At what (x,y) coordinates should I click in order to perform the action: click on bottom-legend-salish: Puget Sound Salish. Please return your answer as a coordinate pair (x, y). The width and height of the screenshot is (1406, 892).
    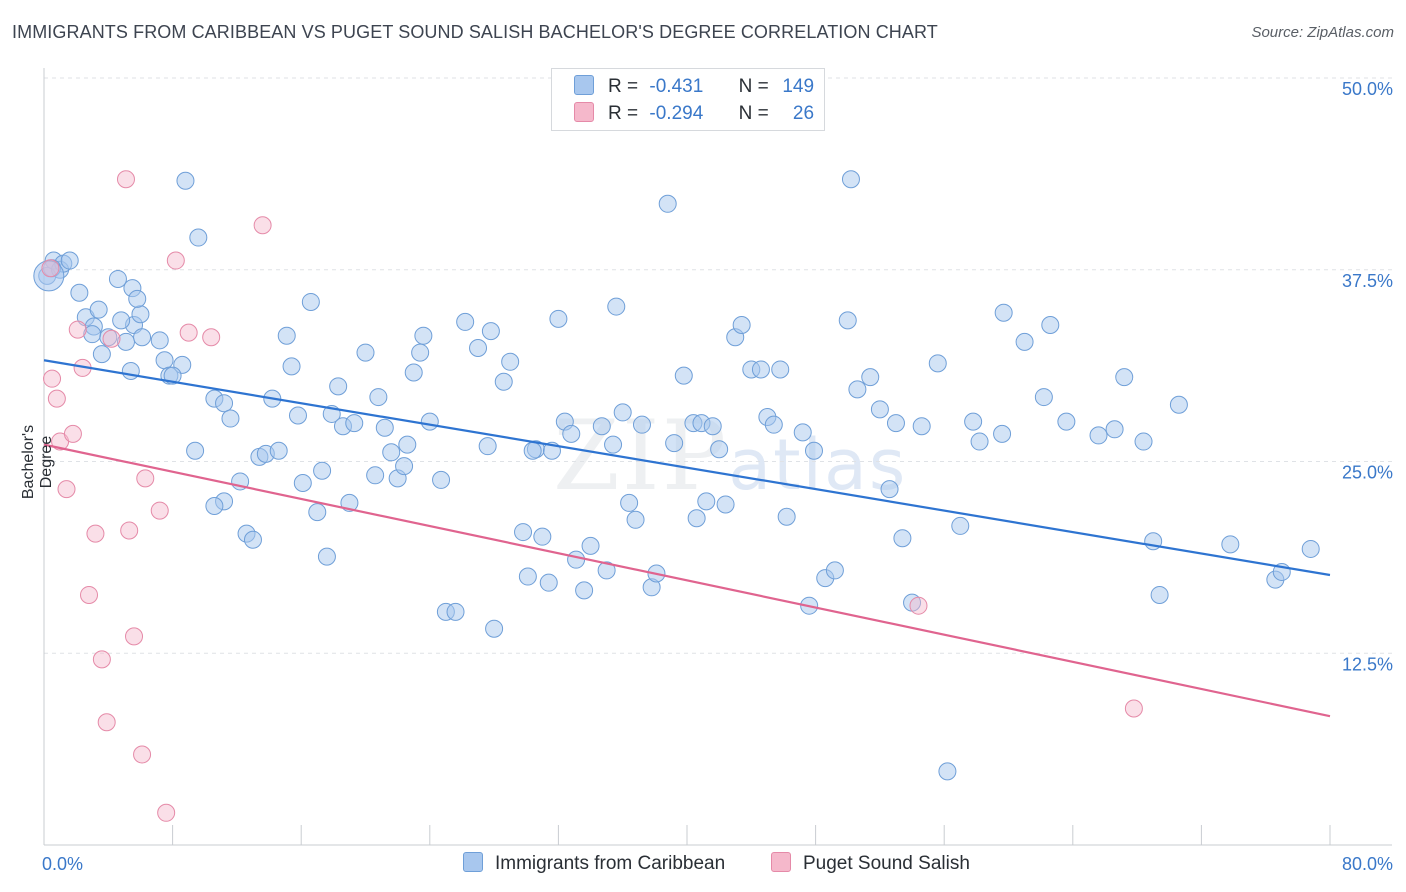
    Looking at the image, I should click on (870, 863).